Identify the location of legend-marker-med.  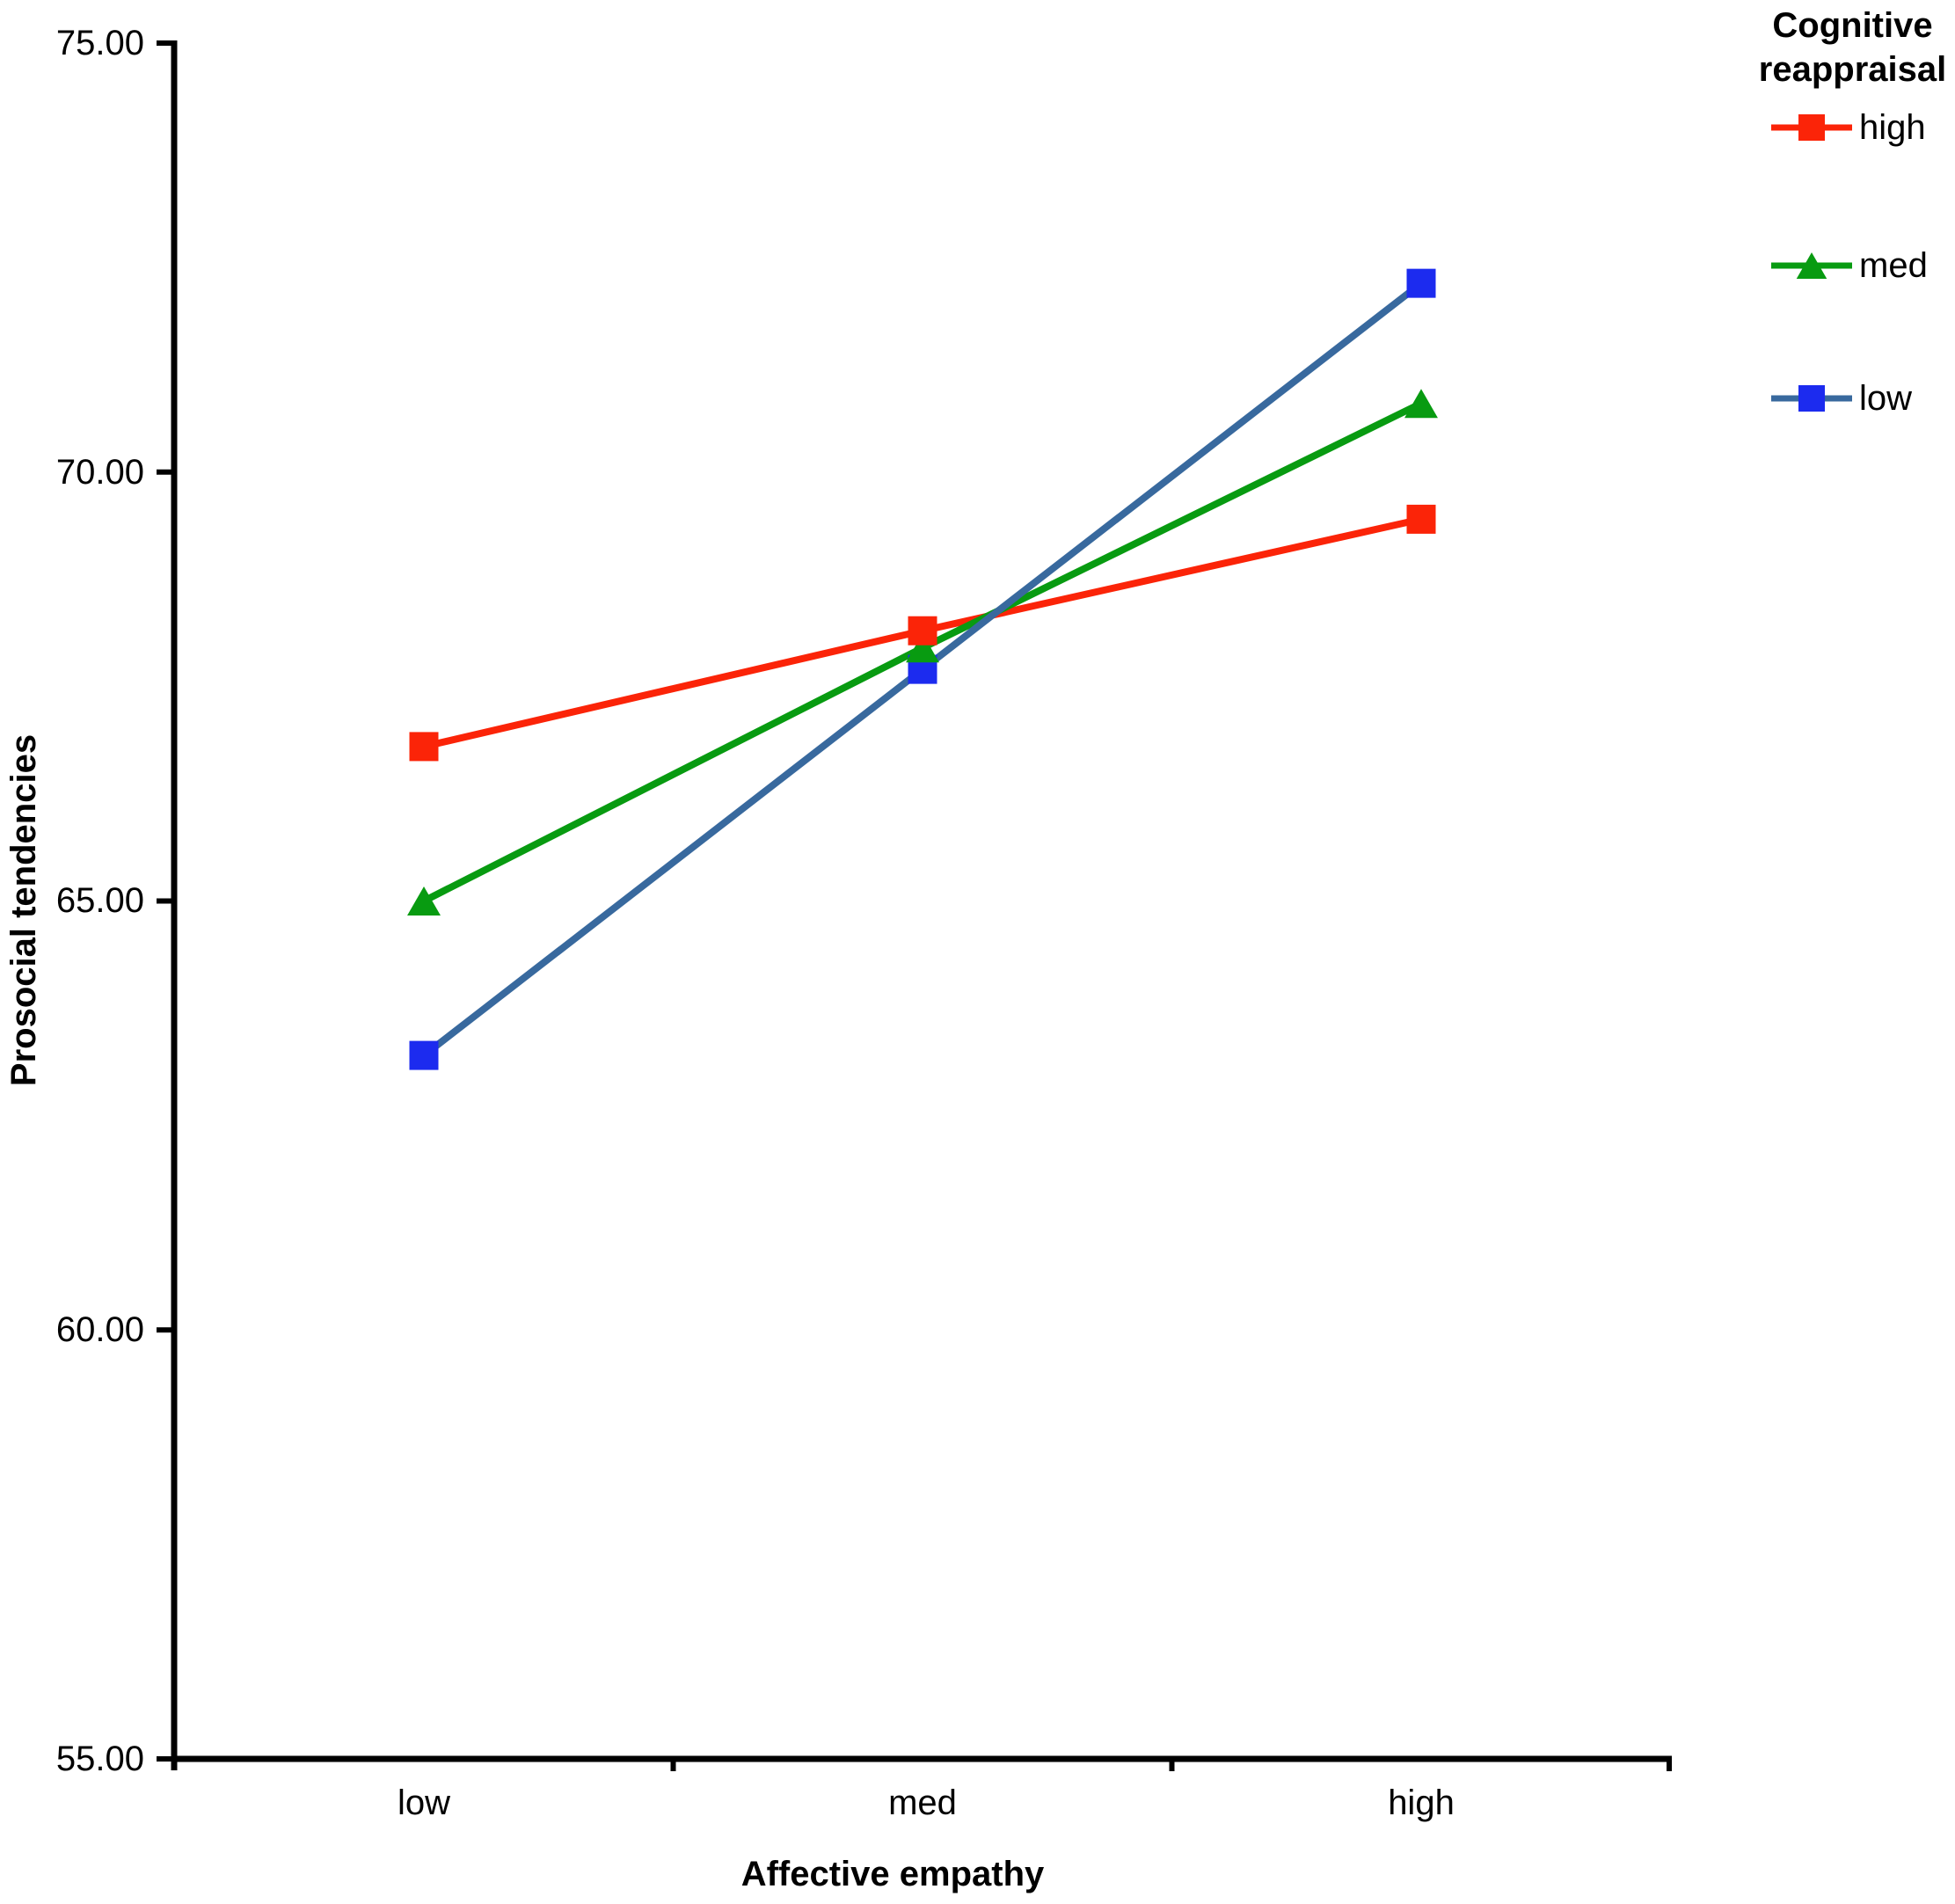
(1812, 265).